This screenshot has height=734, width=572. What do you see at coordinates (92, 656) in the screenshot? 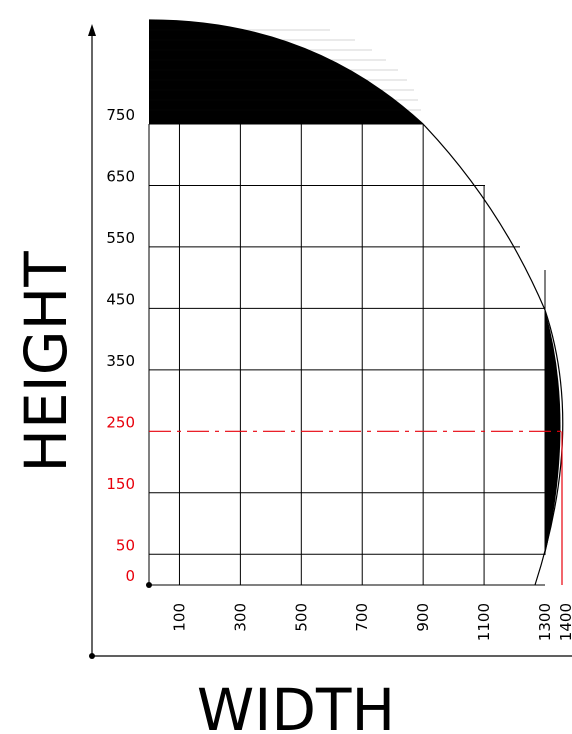
I see `axis-origin-dot` at bounding box center [92, 656].